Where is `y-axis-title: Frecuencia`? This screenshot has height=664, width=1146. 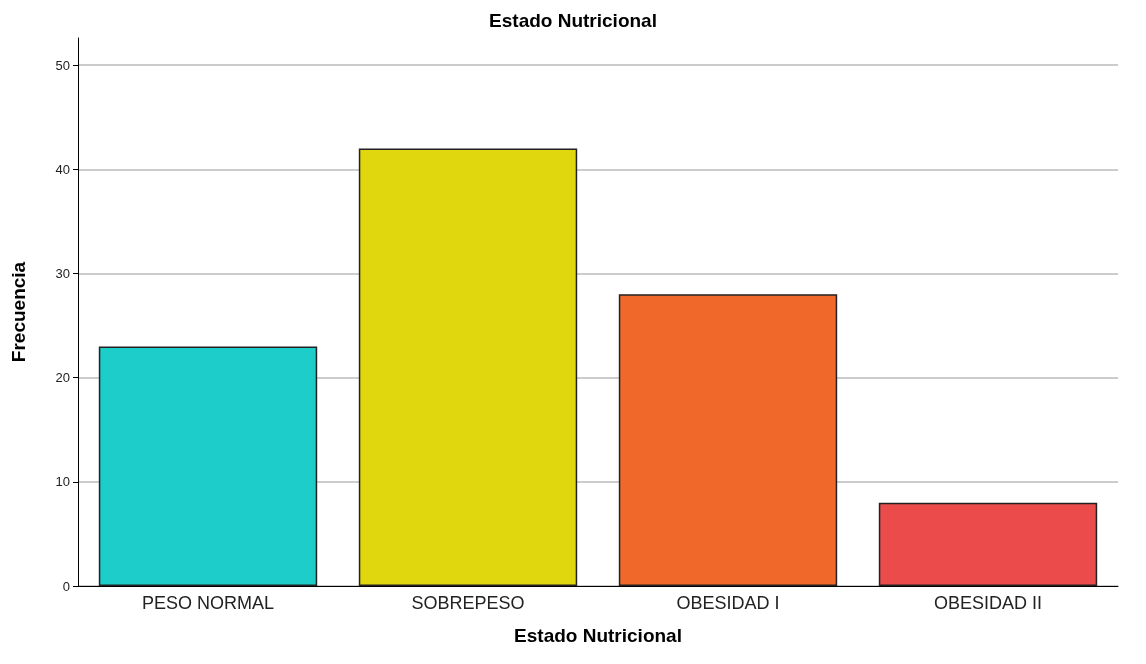 y-axis-title: Frecuencia is located at coordinates (18, 312).